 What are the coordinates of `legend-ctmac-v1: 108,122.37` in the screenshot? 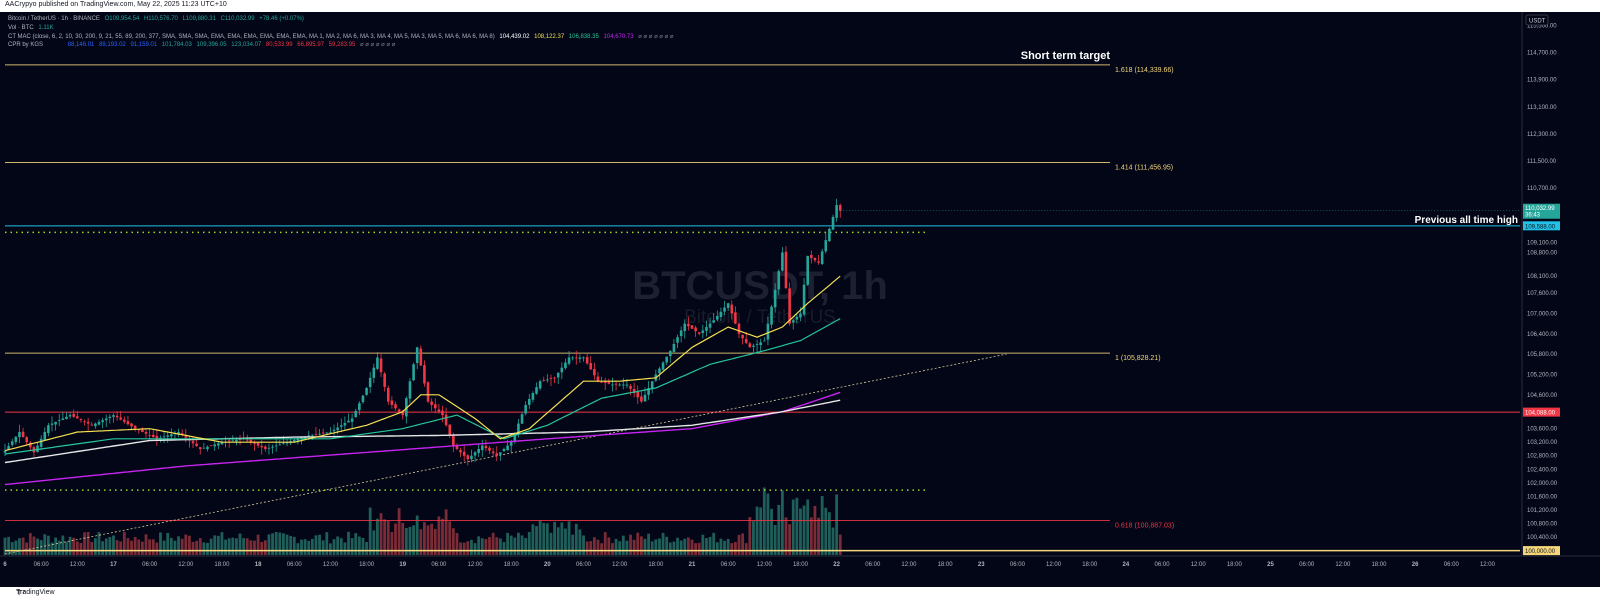 It's located at (549, 37).